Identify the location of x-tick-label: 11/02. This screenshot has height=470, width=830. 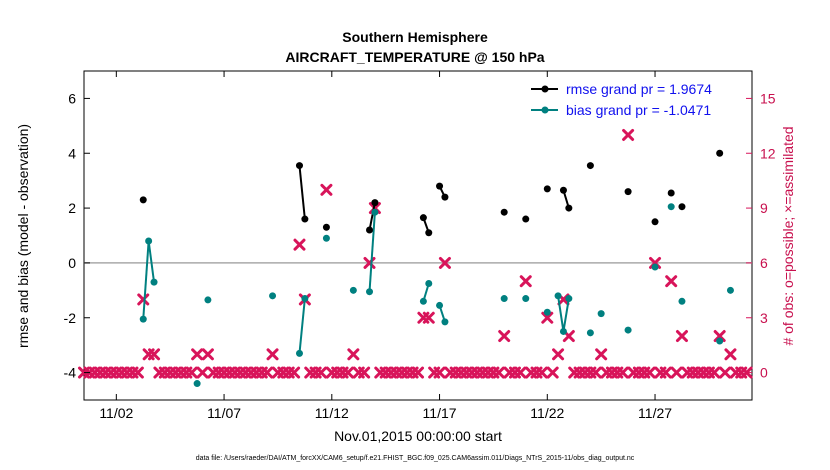
(116, 413).